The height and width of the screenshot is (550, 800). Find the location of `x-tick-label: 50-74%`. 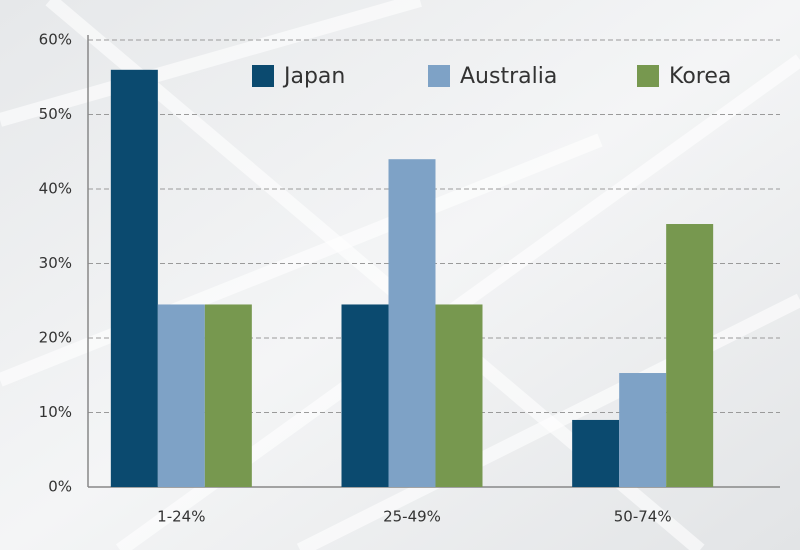

x-tick-label: 50-74% is located at coordinates (643, 517).